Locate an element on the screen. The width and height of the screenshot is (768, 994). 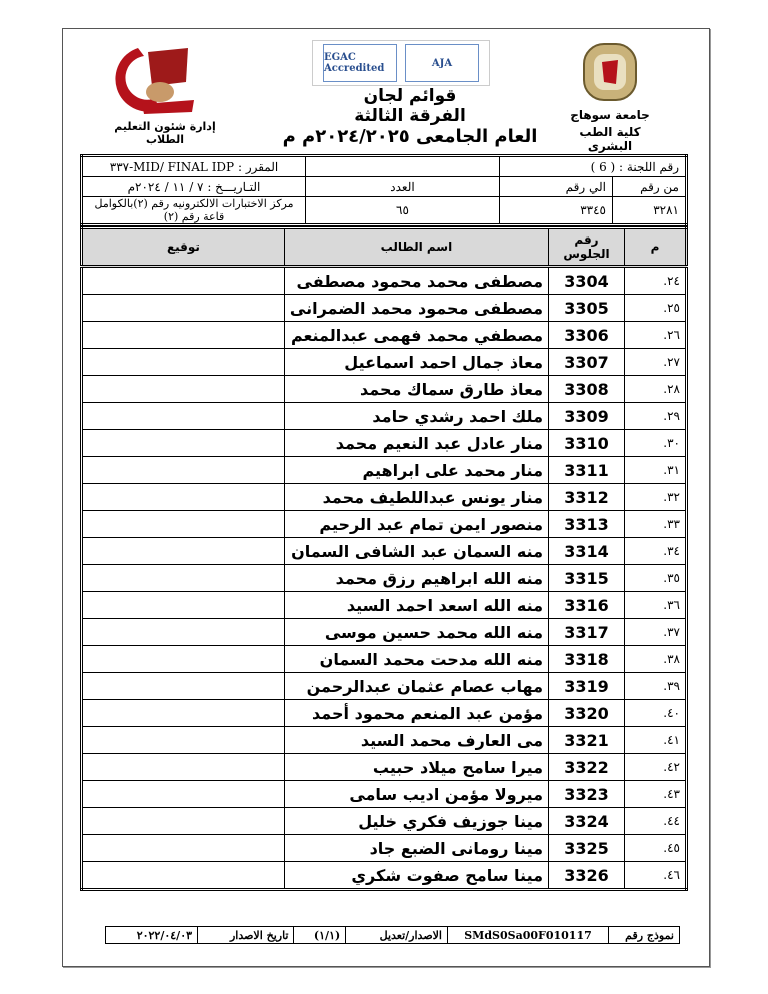
table-row: ٣٧. 3317 منه الله محمد حسين موسى is located at coordinates (384, 632).